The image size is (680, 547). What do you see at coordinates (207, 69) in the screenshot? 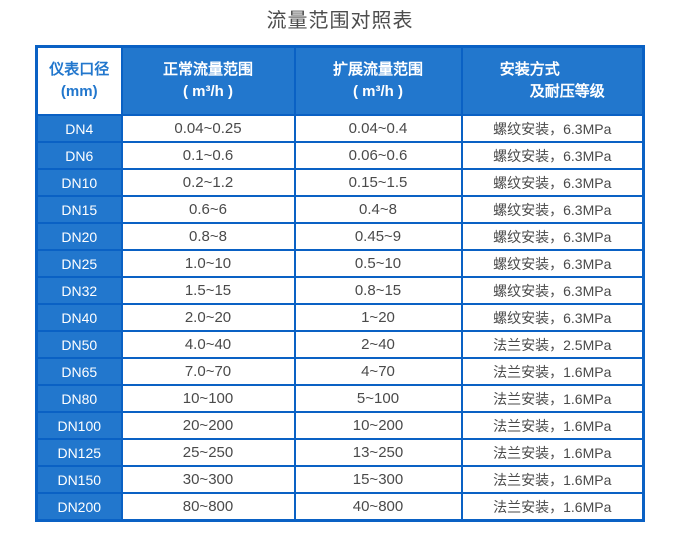
I see `header-line: 正常流量范围` at bounding box center [207, 69].